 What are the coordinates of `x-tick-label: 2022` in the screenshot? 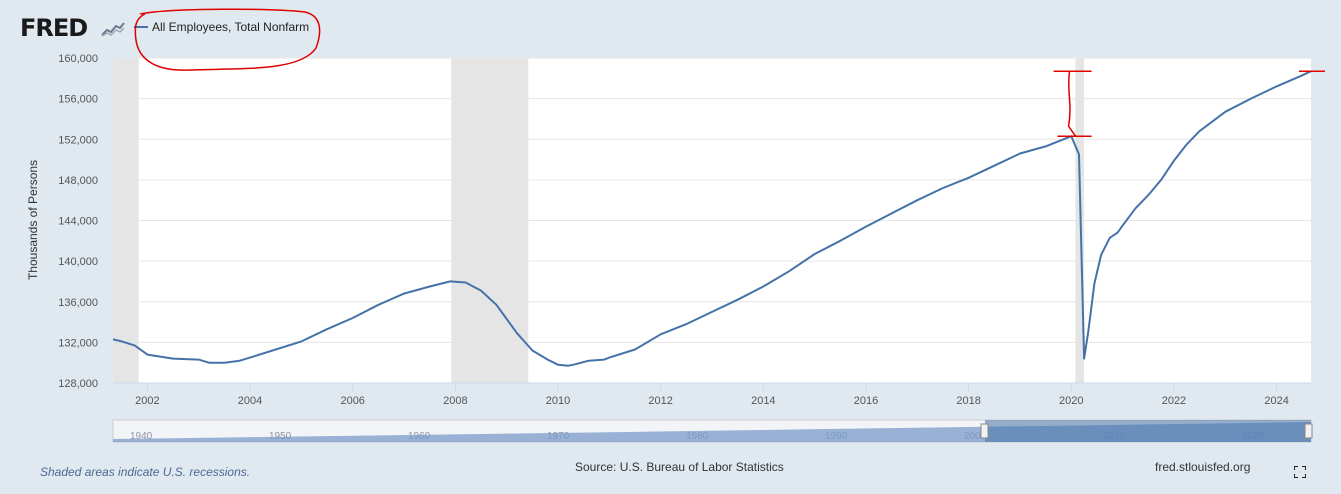 It's located at (1174, 401).